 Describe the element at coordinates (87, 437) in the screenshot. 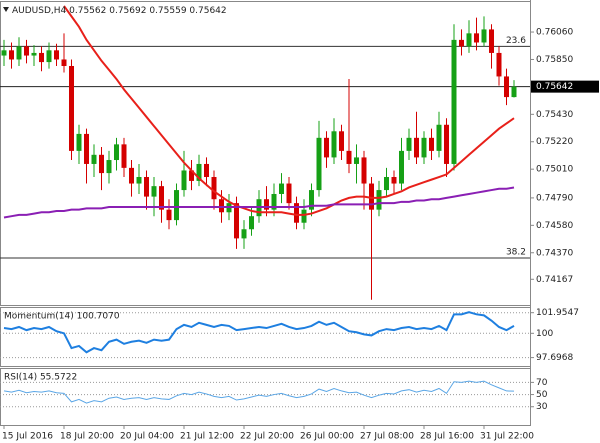

I see `x-tick-label: 18 Jul 20:00` at that location.